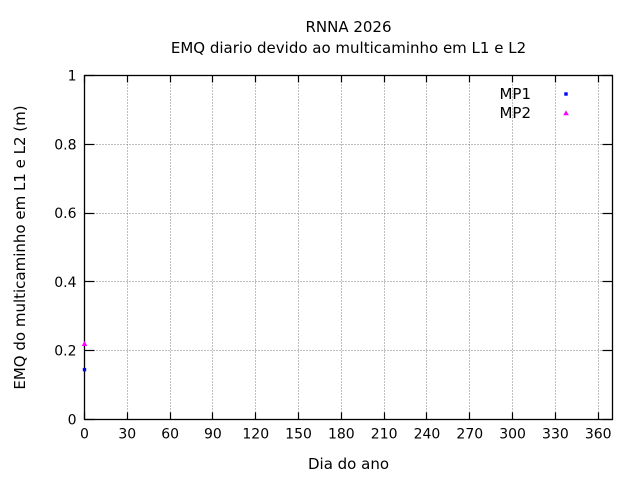  Describe the element at coordinates (84, 435) in the screenshot. I see `x-tick-label: 0` at that location.